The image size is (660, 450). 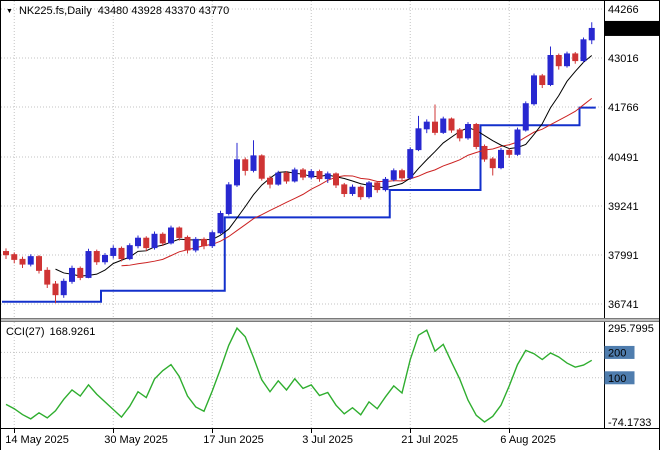 I want to click on chart-menu-icon: ▼, so click(x=9, y=11).